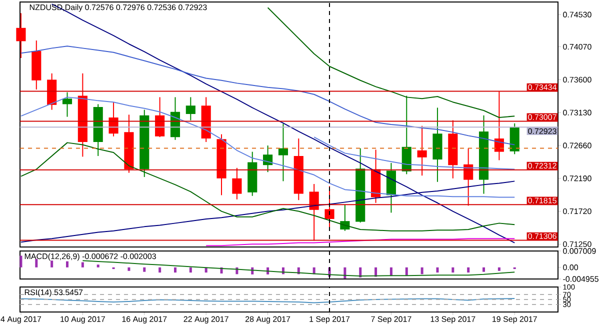 This screenshot has width=603, height=327. I want to click on y-tick-label: -0.004955, so click(580, 279).